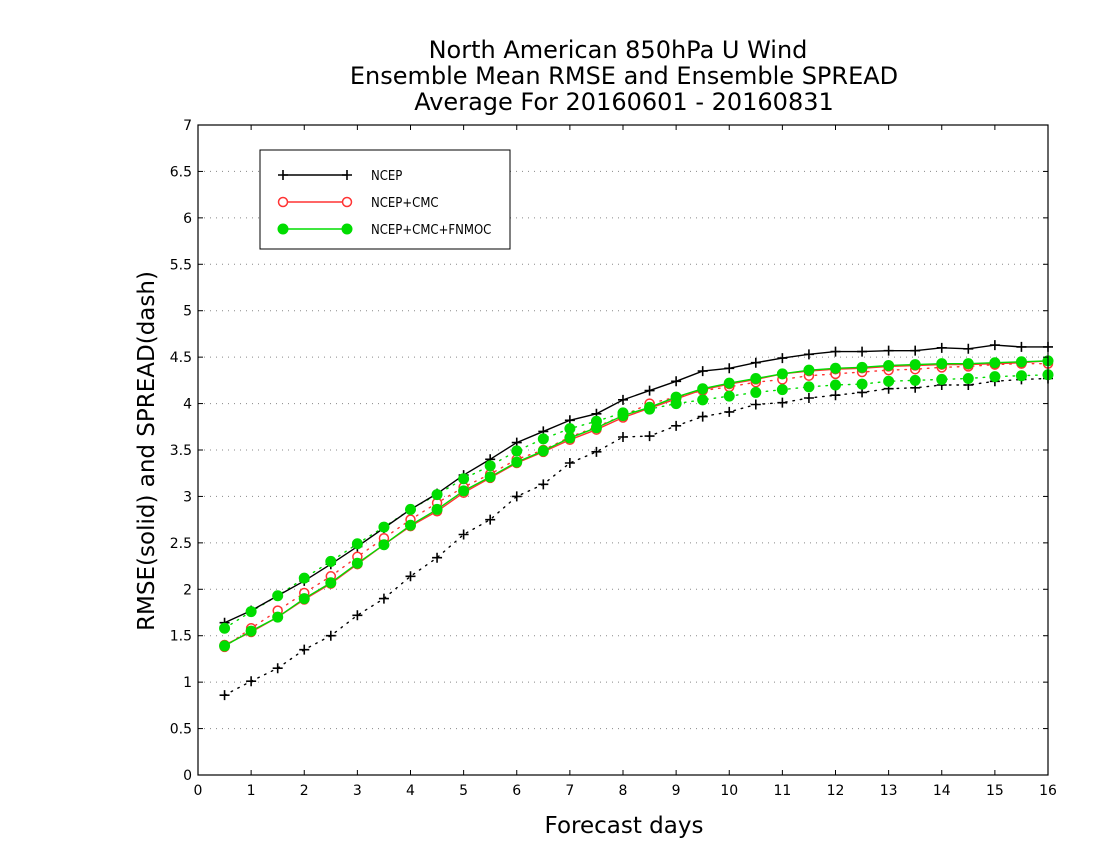  What do you see at coordinates (181, 730) in the screenshot?
I see `y-tick-label: 0.5` at bounding box center [181, 730].